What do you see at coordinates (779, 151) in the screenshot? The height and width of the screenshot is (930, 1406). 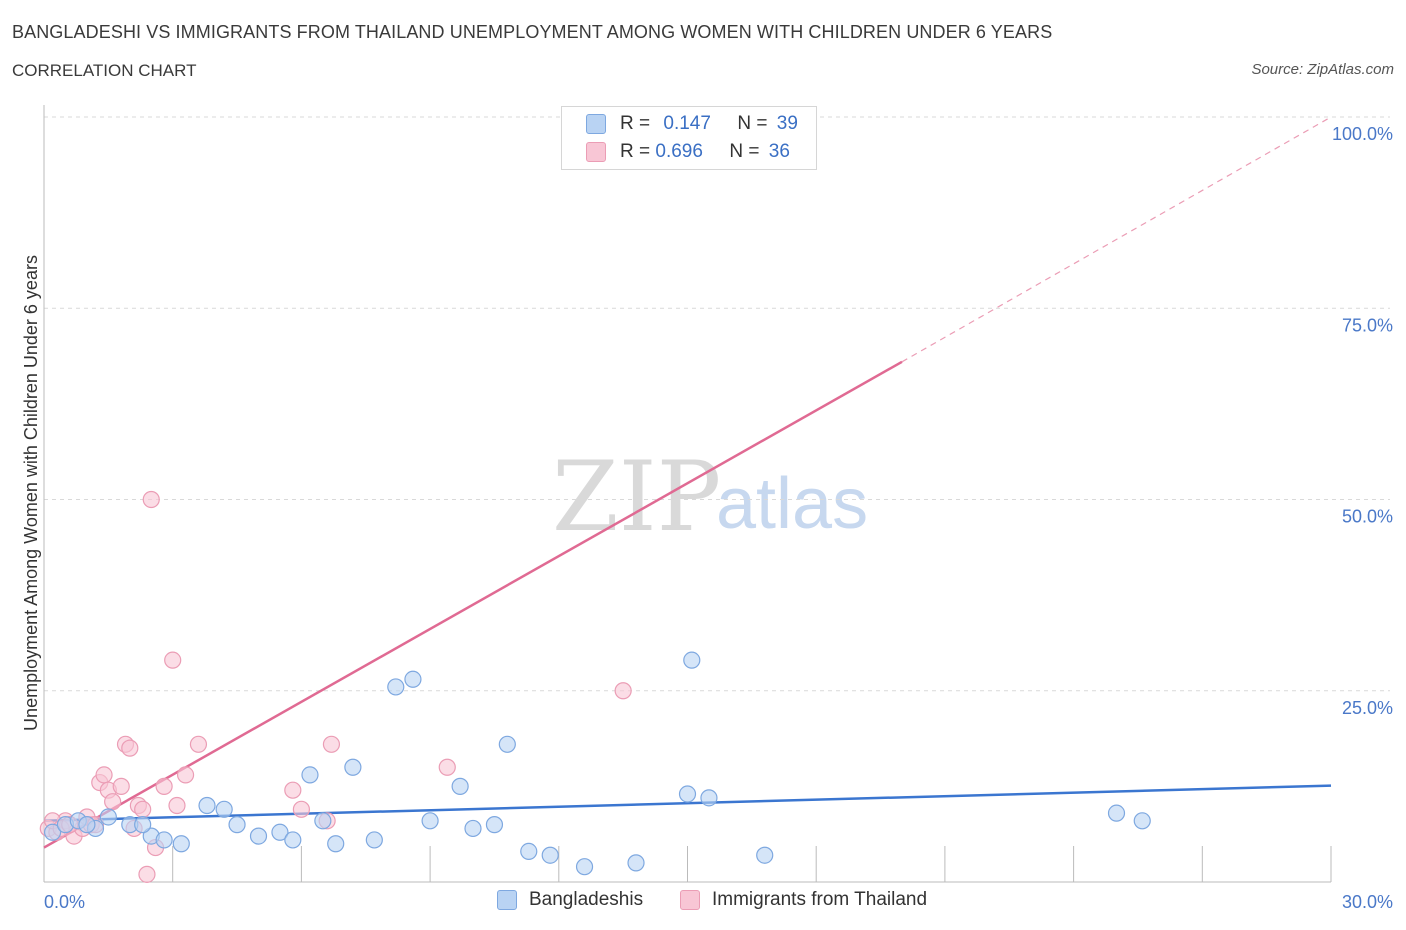 I see `n-value: 36` at bounding box center [779, 151].